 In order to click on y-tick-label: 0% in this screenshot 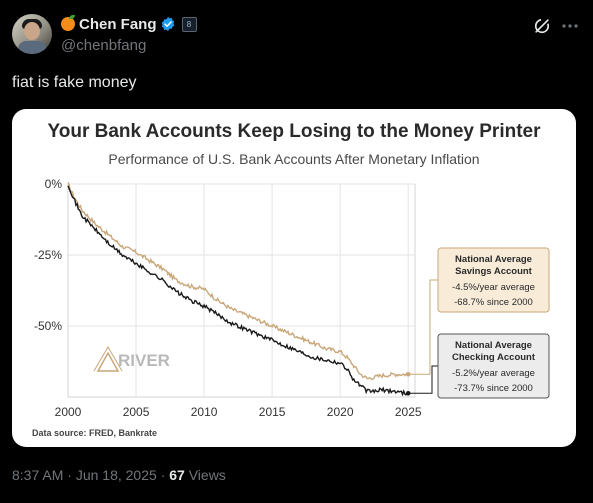, I will do `click(54, 184)`.